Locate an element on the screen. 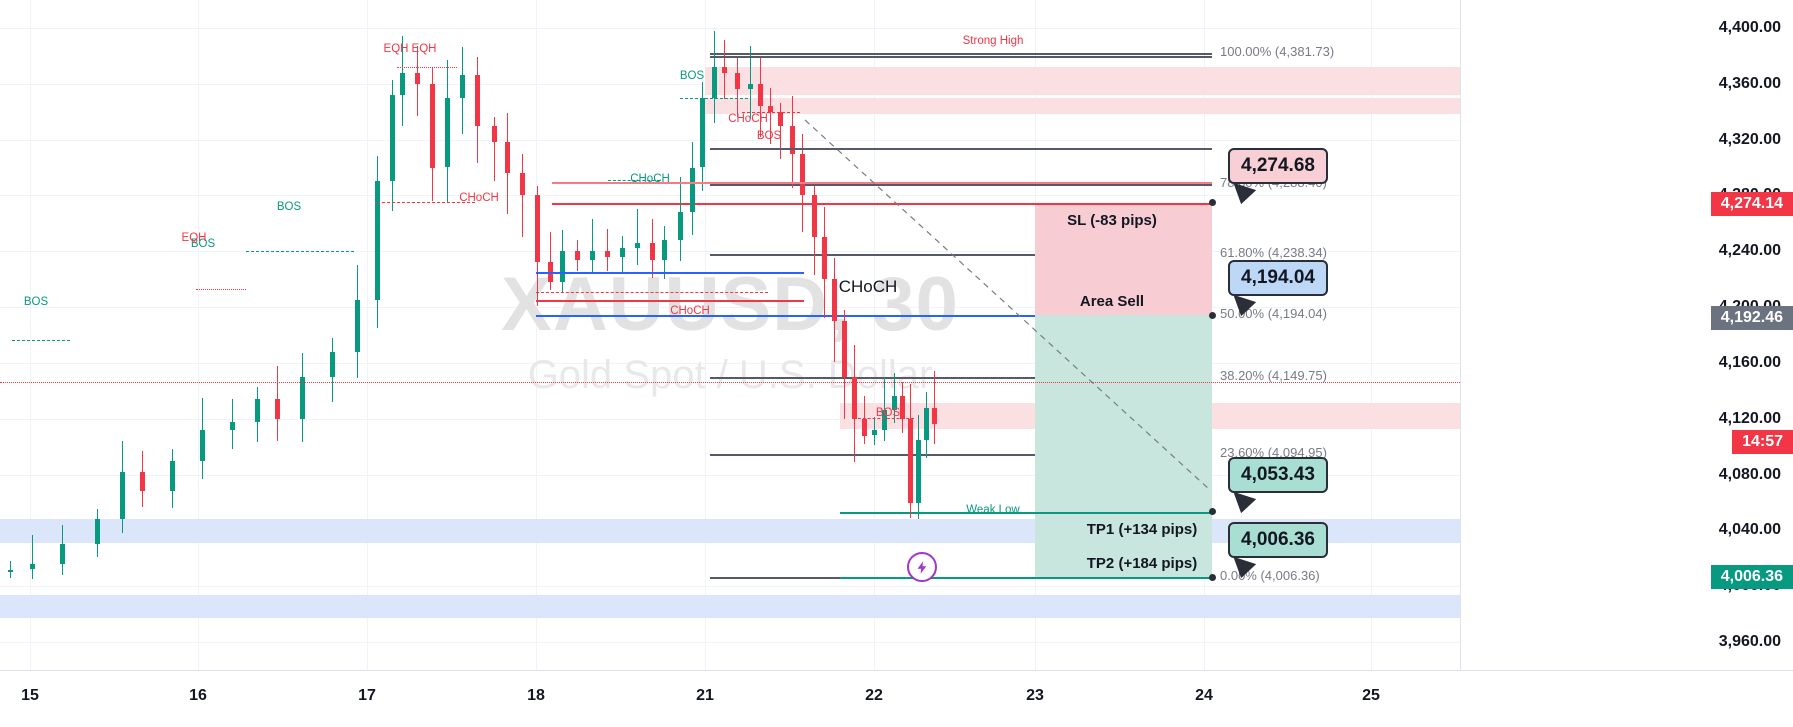 This screenshot has height=727, width=1793. entry-price-bubble: 4,194.04 is located at coordinates (1278, 278).